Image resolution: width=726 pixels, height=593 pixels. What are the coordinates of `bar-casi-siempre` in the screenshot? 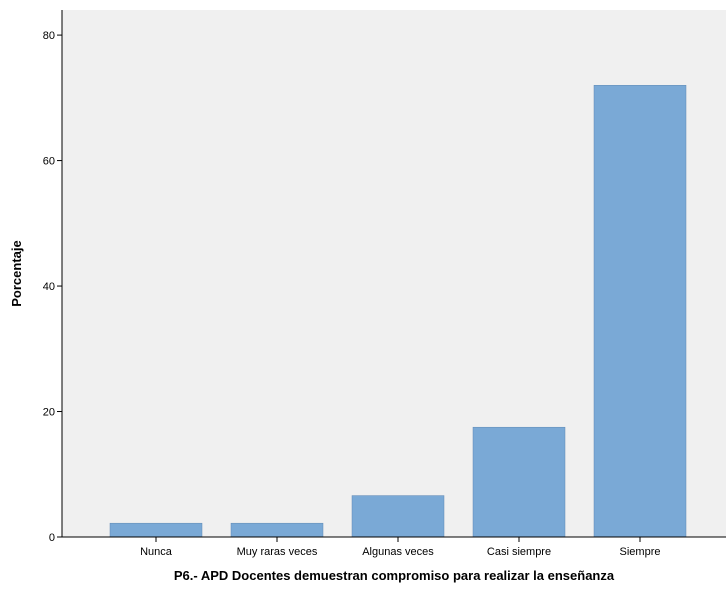 It's located at (519, 482).